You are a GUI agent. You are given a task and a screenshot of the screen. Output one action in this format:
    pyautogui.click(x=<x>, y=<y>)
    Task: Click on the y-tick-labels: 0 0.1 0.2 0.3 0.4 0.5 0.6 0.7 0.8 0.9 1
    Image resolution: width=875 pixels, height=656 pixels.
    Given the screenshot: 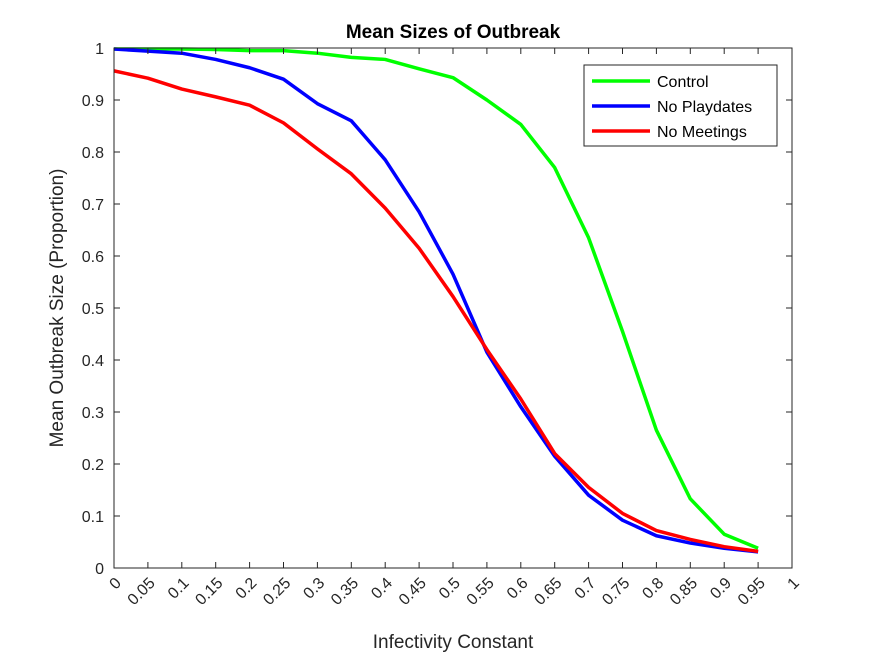 What is the action you would take?
    pyautogui.click(x=93, y=309)
    